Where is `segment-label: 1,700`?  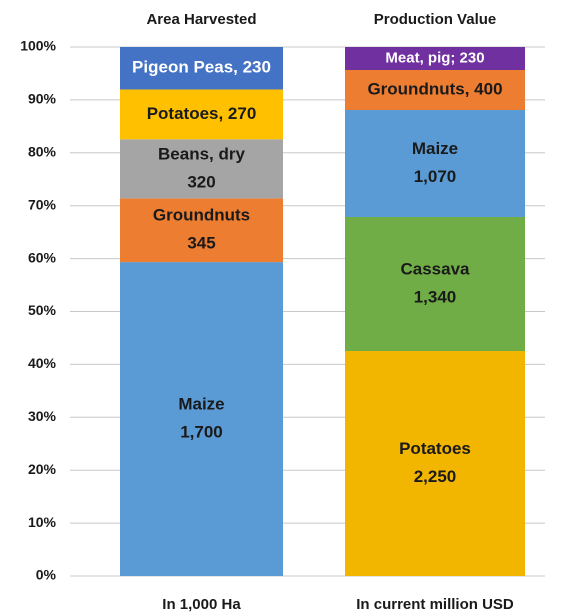 segment-label: 1,700 is located at coordinates (201, 432).